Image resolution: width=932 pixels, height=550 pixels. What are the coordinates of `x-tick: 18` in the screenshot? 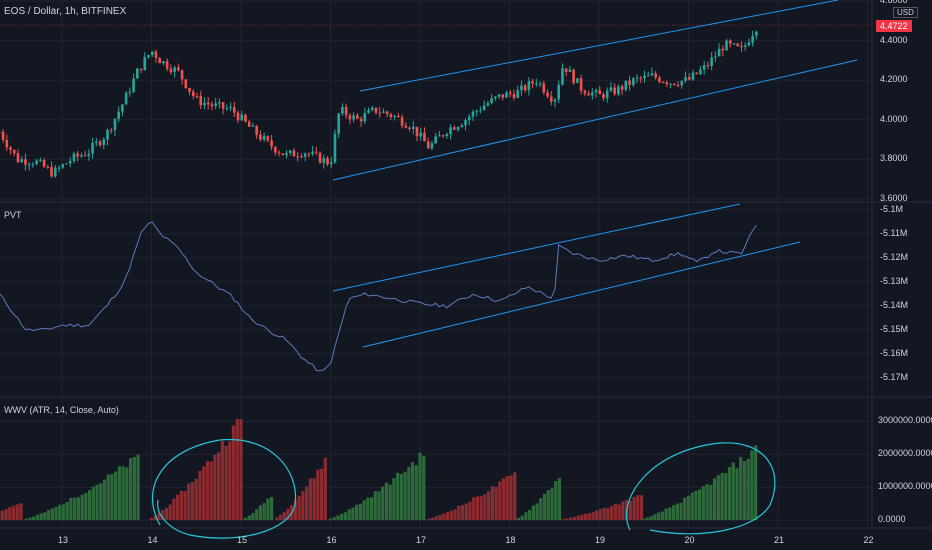 It's located at (510, 540).